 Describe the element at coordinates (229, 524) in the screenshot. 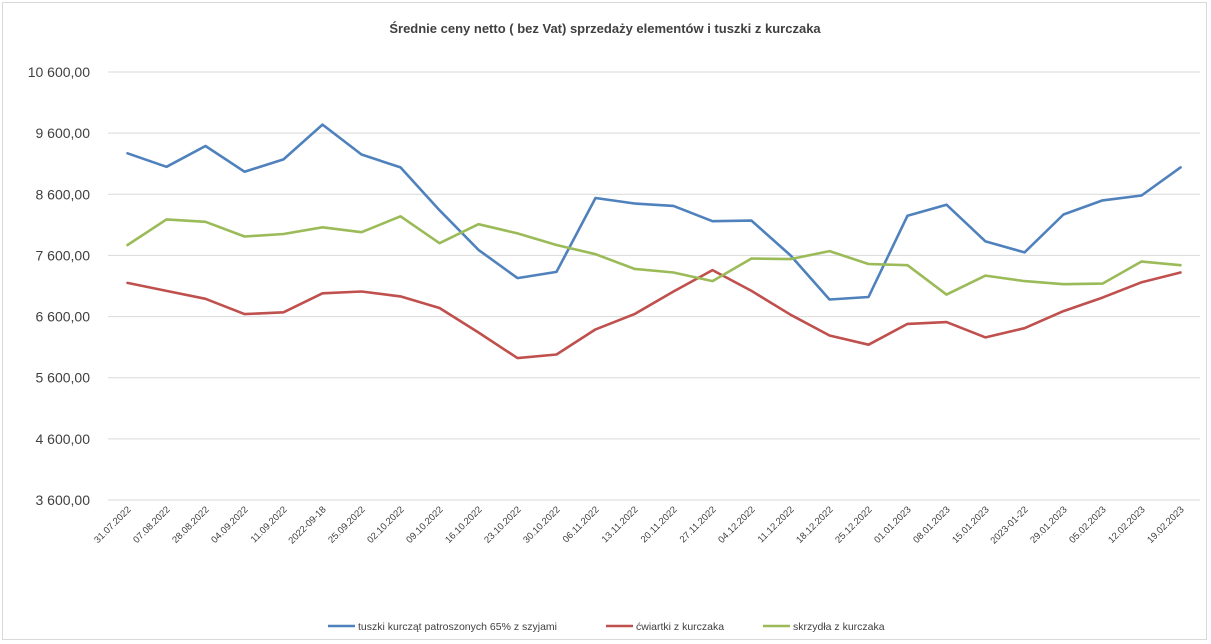

I see `x-tick-label: 04.09.2022` at that location.